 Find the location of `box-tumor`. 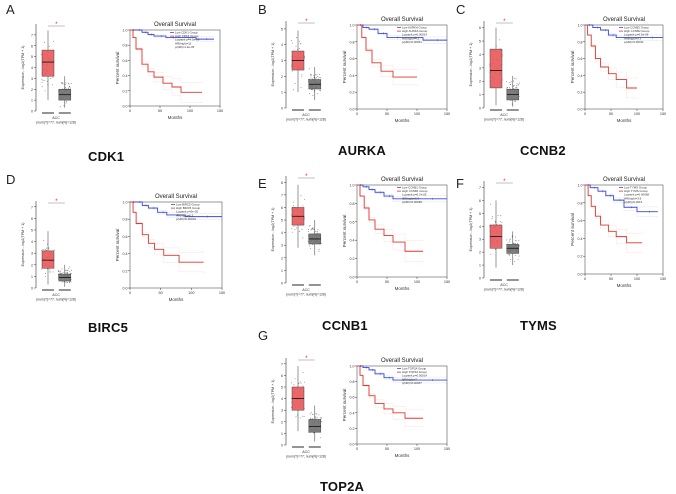

box-tumor is located at coordinates (48, 63).